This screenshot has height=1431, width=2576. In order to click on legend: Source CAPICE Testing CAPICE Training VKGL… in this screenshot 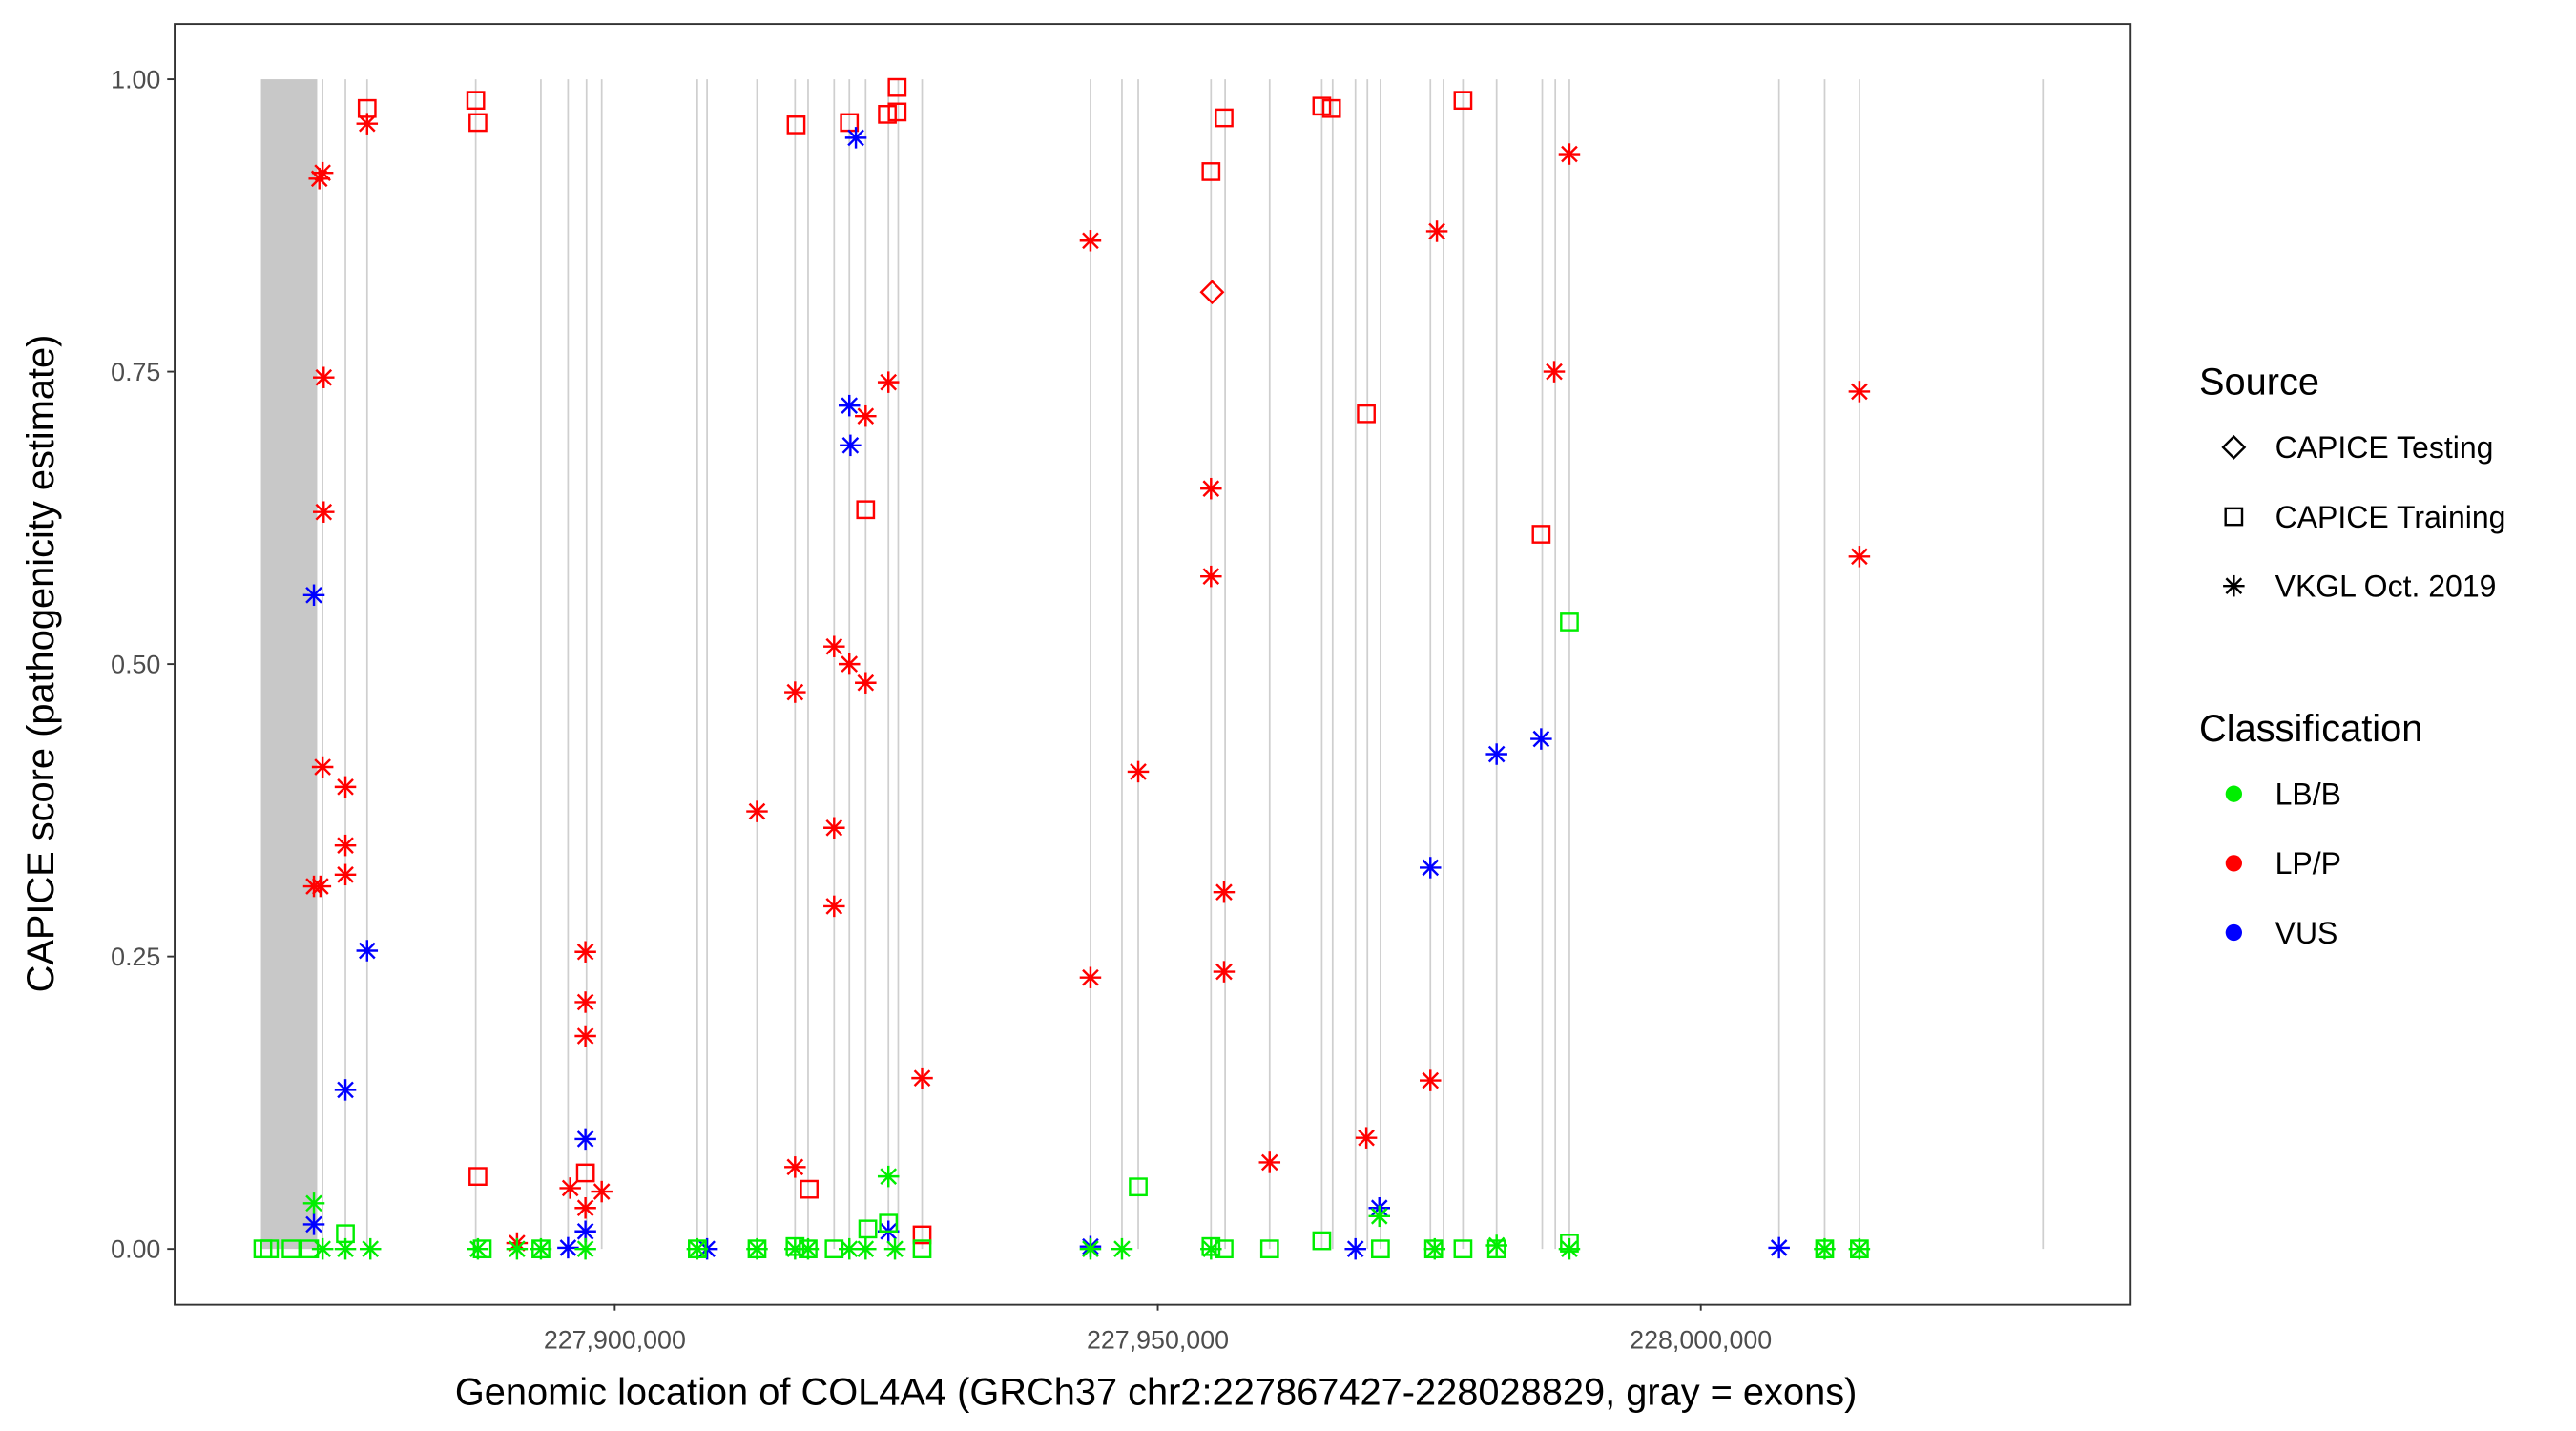, I will do `click(2352, 655)`.